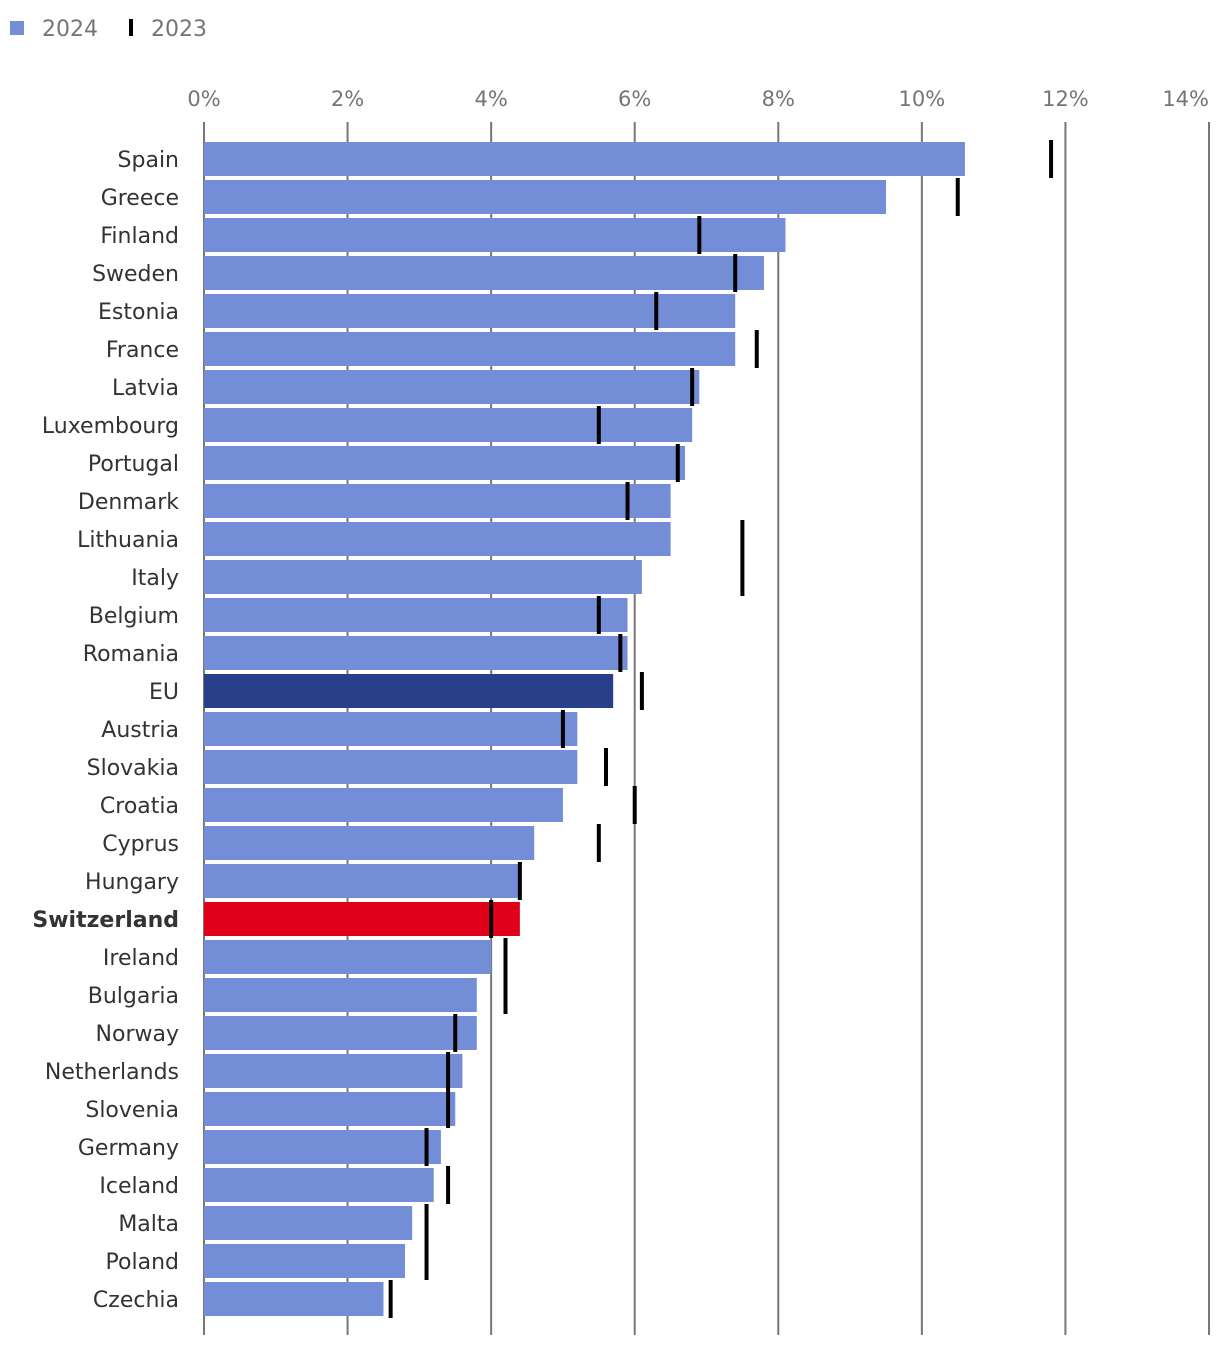 This screenshot has height=1348, width=1220. Describe the element at coordinates (699, 235) in the screenshot. I see `marker-2023-finland` at that location.